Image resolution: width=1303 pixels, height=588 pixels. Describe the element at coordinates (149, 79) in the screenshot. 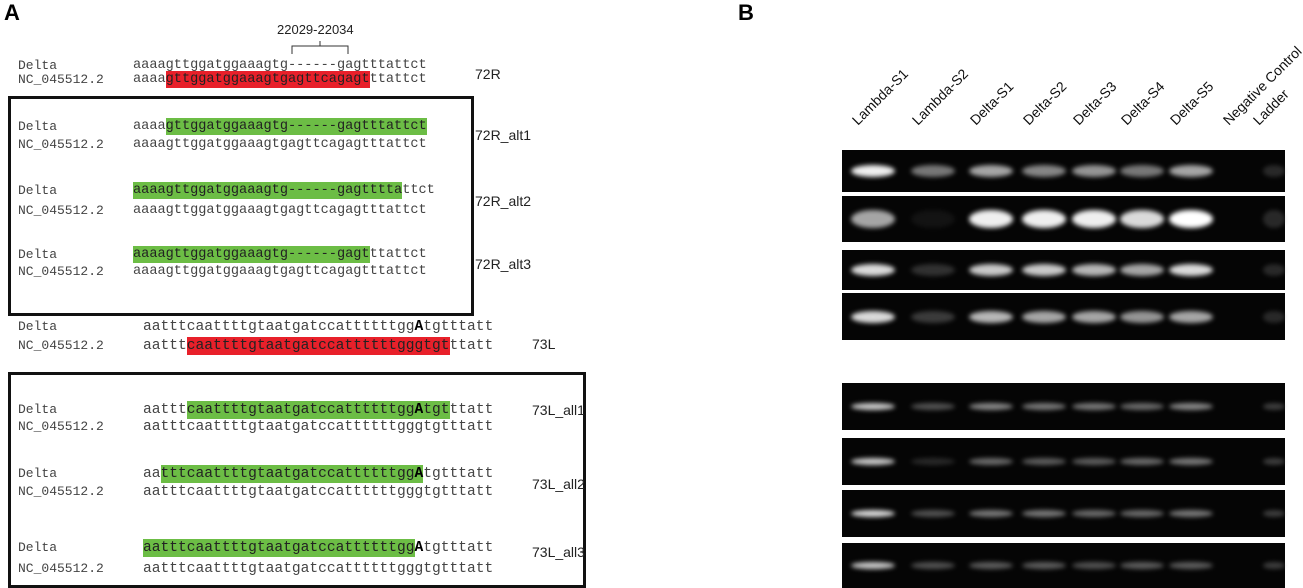

I see `bases: aaaa` at that location.